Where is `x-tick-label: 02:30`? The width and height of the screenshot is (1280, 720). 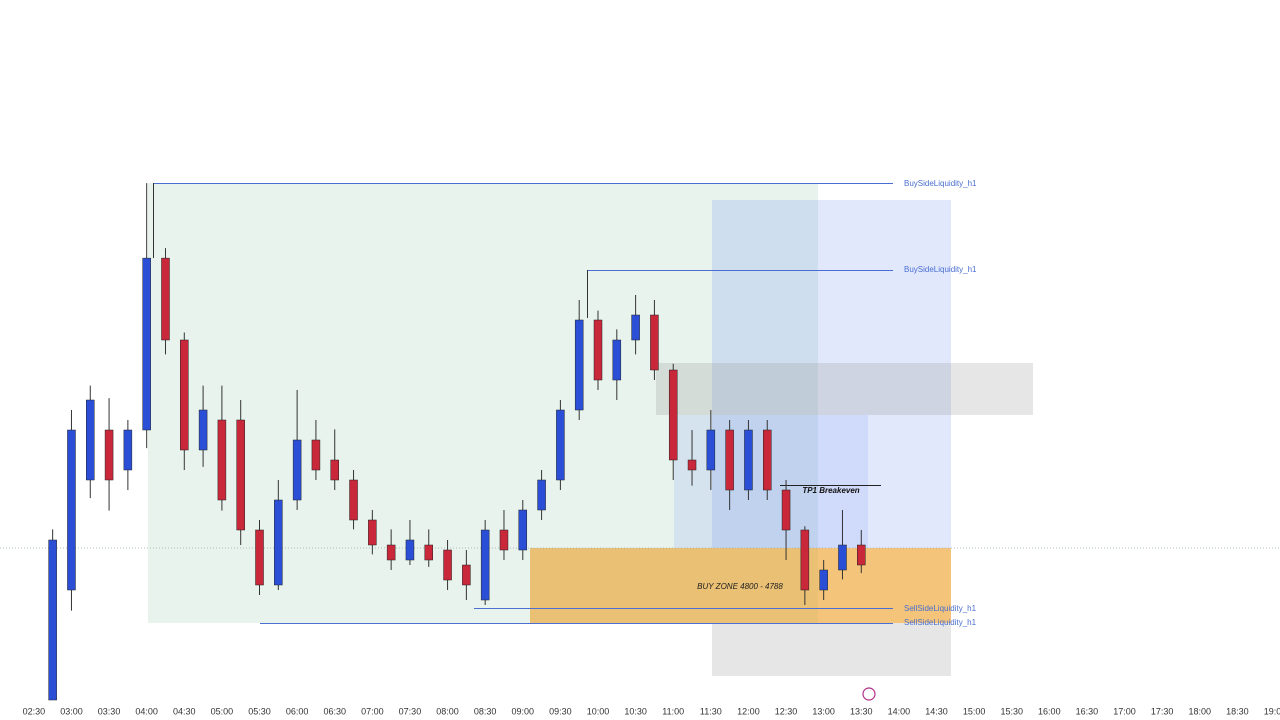 x-tick-label: 02:30 is located at coordinates (34, 711).